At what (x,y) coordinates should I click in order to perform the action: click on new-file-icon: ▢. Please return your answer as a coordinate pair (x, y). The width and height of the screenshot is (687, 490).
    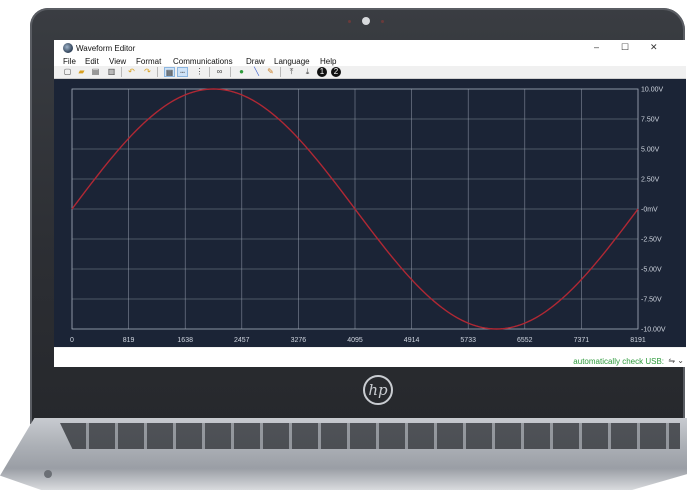
    Looking at the image, I should click on (67, 71).